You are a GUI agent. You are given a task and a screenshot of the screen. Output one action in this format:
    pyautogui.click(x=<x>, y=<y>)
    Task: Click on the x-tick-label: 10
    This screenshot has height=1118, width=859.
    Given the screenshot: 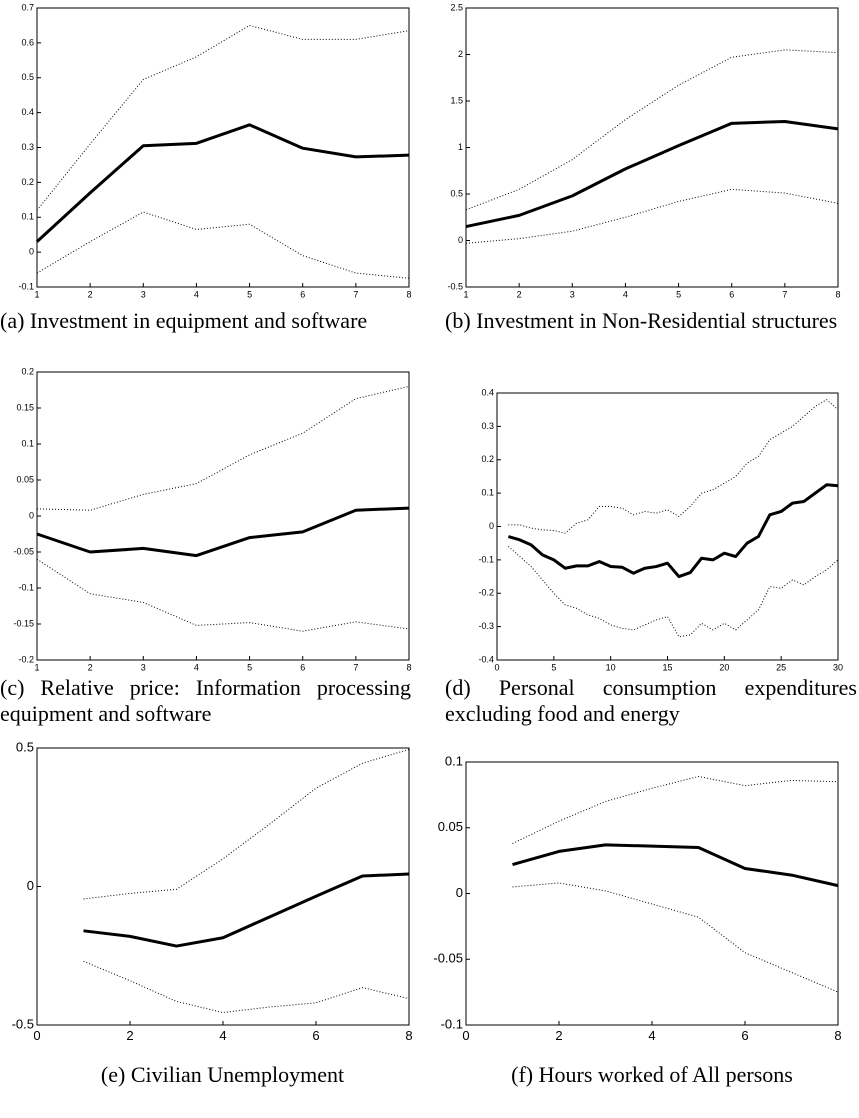 What is the action you would take?
    pyautogui.click(x=611, y=667)
    